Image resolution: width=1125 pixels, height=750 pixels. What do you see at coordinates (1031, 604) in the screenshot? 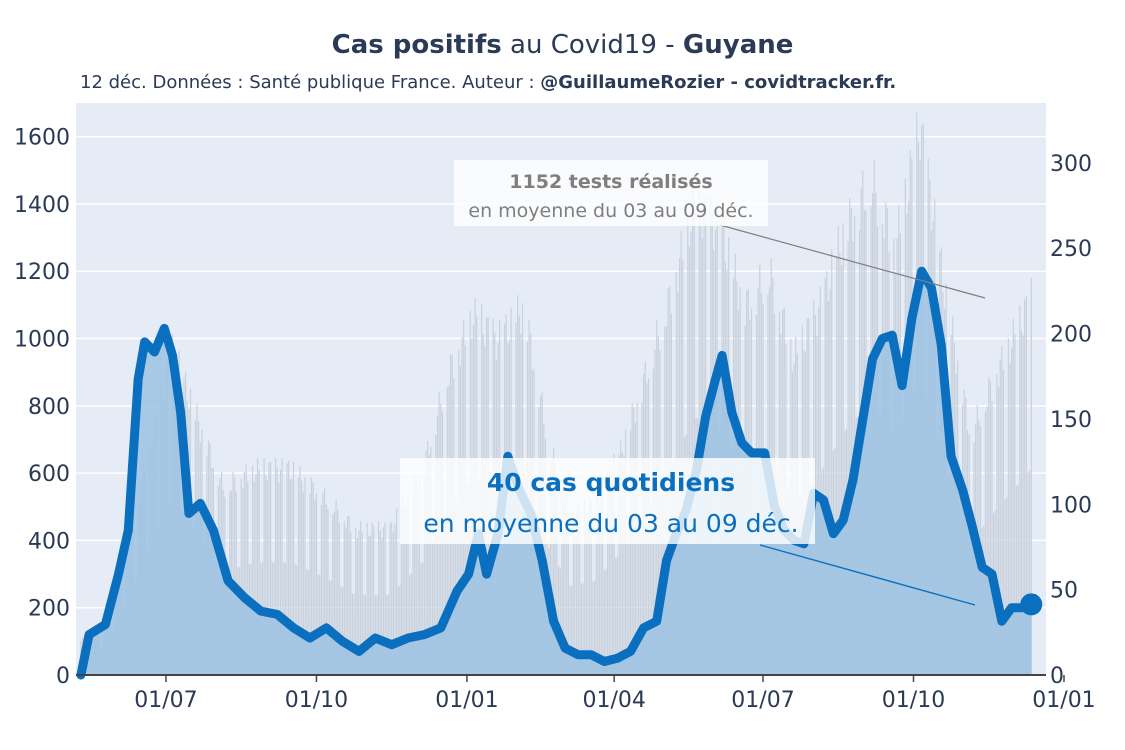
I see `cases-last-point` at bounding box center [1031, 604].